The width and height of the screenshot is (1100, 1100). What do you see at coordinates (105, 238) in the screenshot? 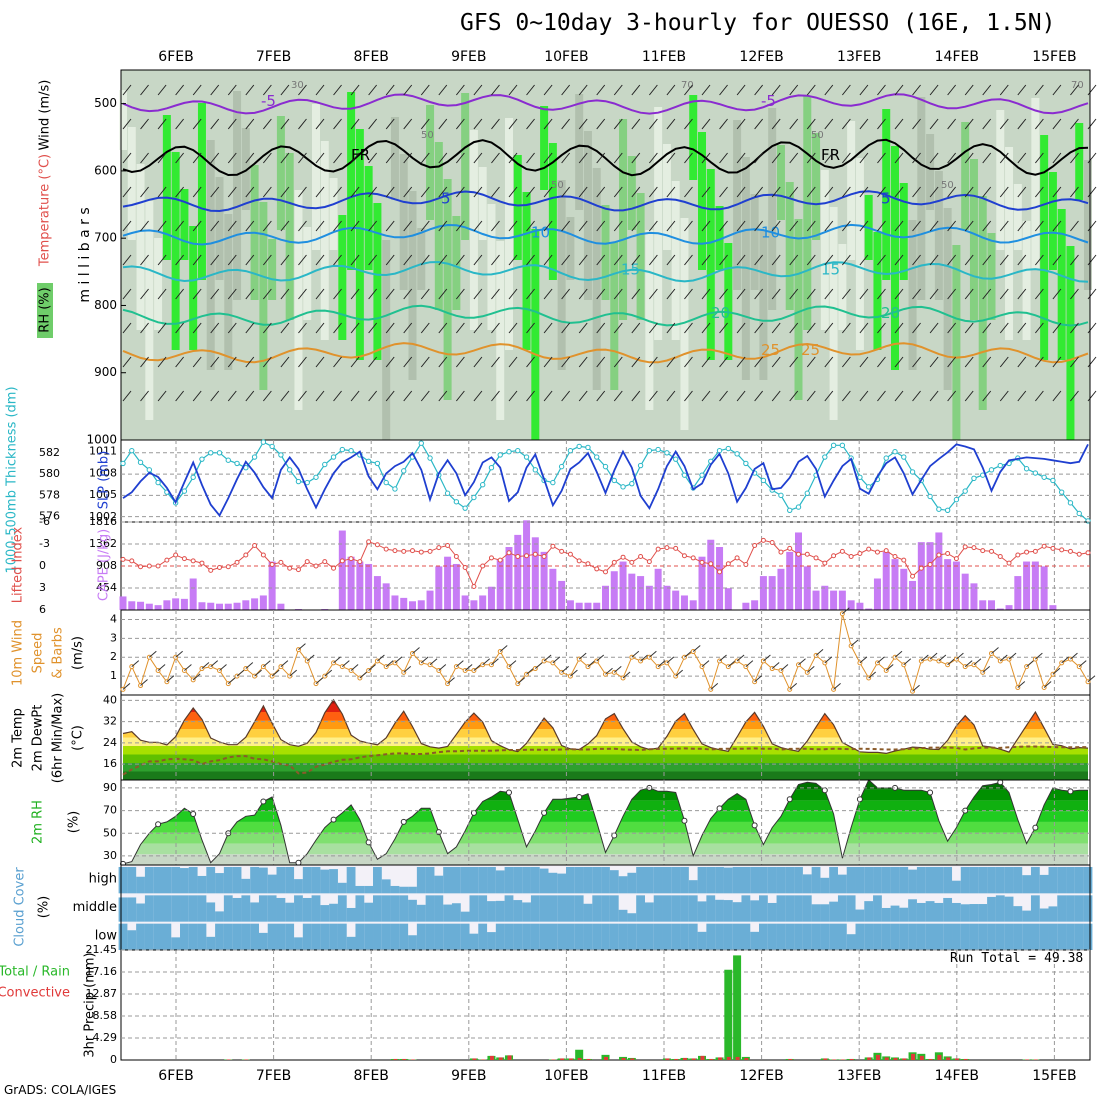
I see `pressure-tick-label: 700` at bounding box center [105, 238].